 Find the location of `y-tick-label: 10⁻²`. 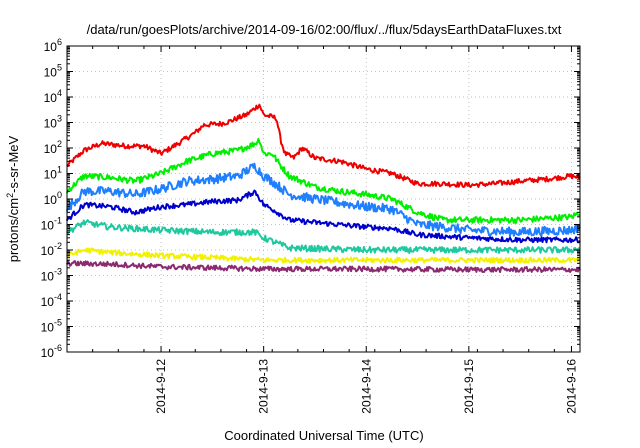

y-tick-label: 10⁻² is located at coordinates (51, 249).